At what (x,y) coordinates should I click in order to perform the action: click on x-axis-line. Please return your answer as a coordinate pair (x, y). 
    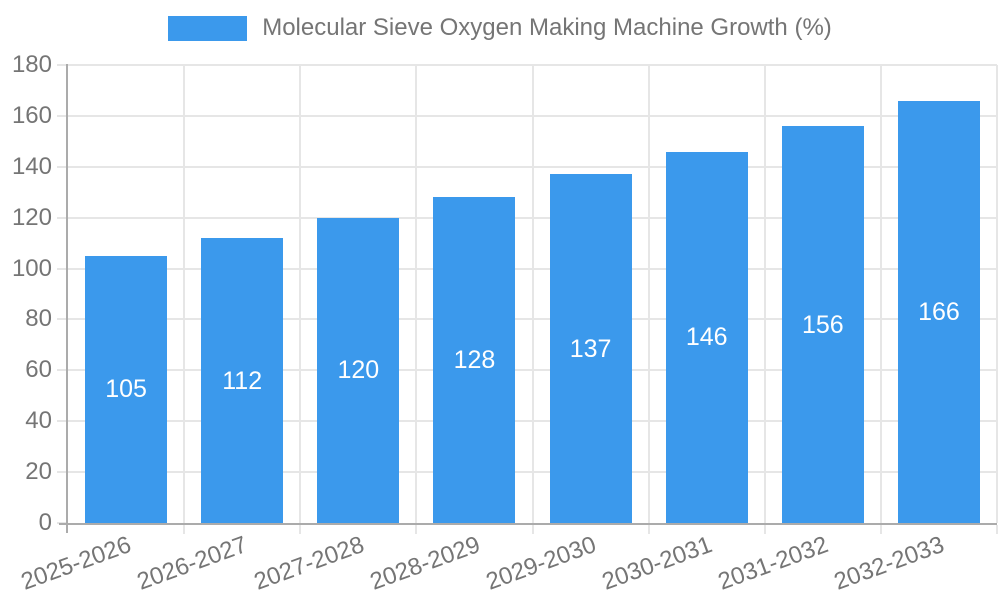
    Looking at the image, I should click on (528, 524).